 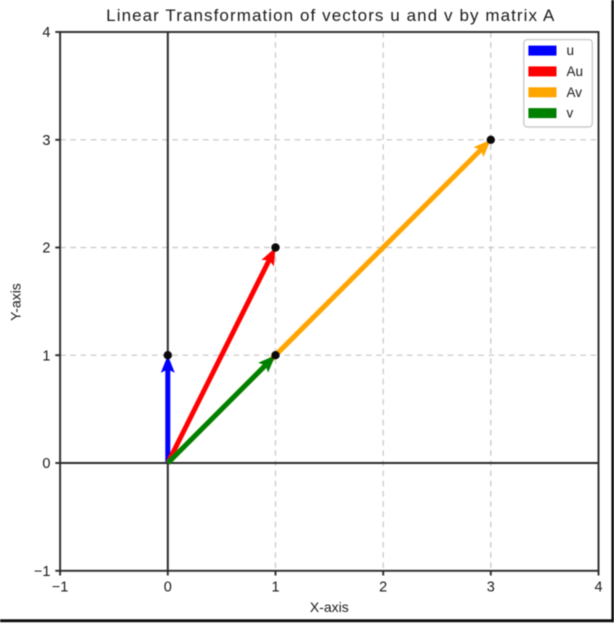 What do you see at coordinates (329, 607) in the screenshot?
I see `svg-text: X-axis` at bounding box center [329, 607].